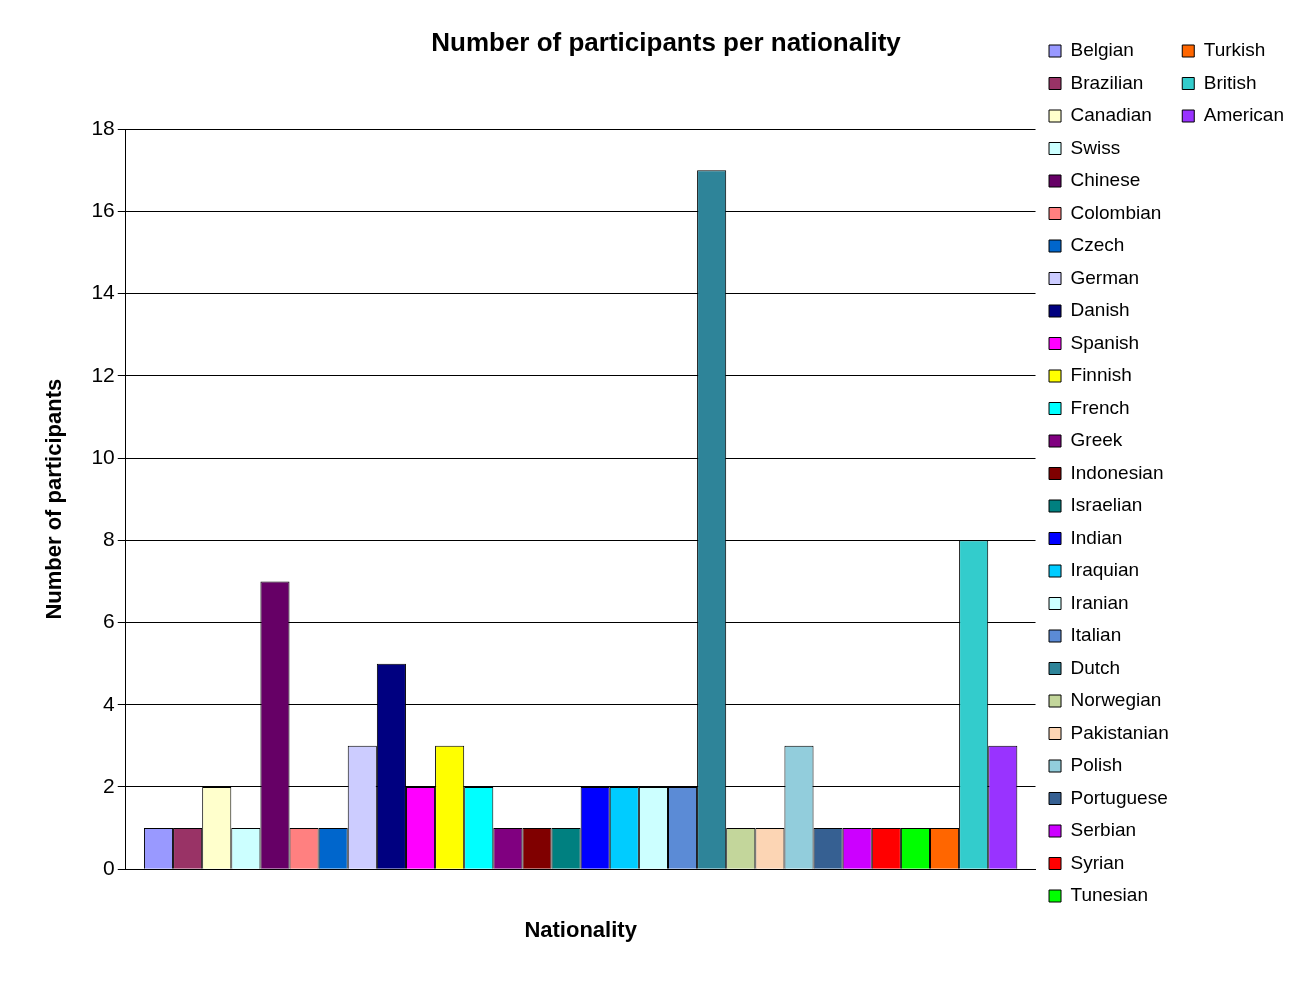 The width and height of the screenshot is (1312, 981). I want to click on y-tick-label: 16, so click(103, 210).